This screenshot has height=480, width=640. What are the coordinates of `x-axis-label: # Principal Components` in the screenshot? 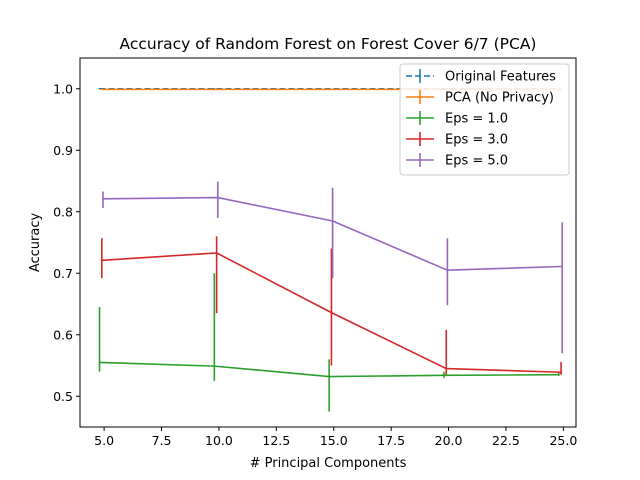 It's located at (328, 463).